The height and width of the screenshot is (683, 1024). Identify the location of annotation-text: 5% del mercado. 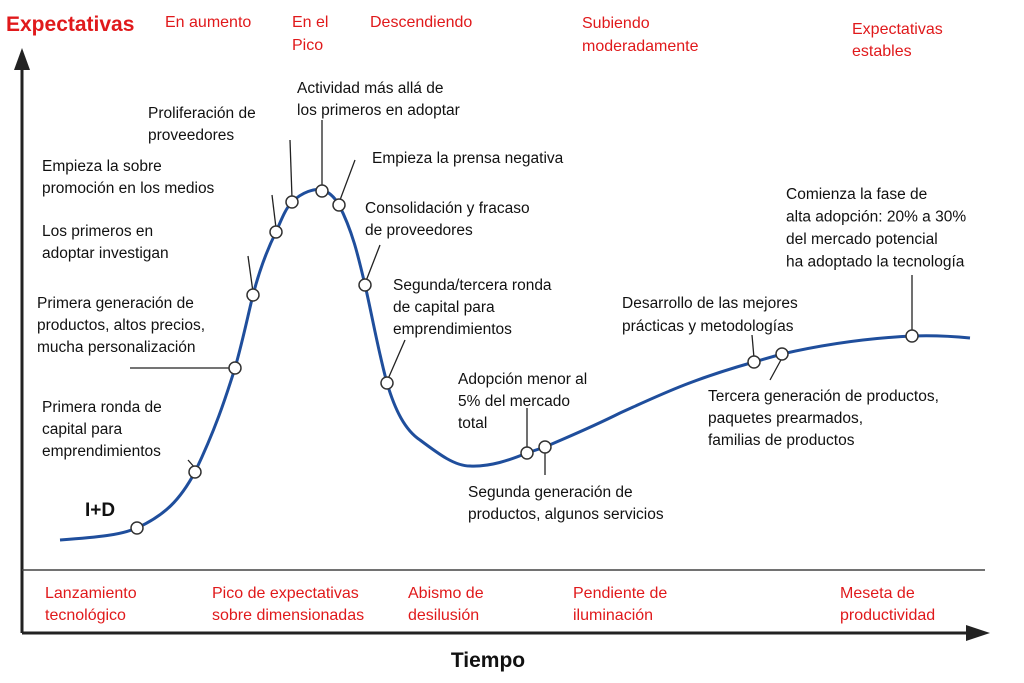
(514, 401).